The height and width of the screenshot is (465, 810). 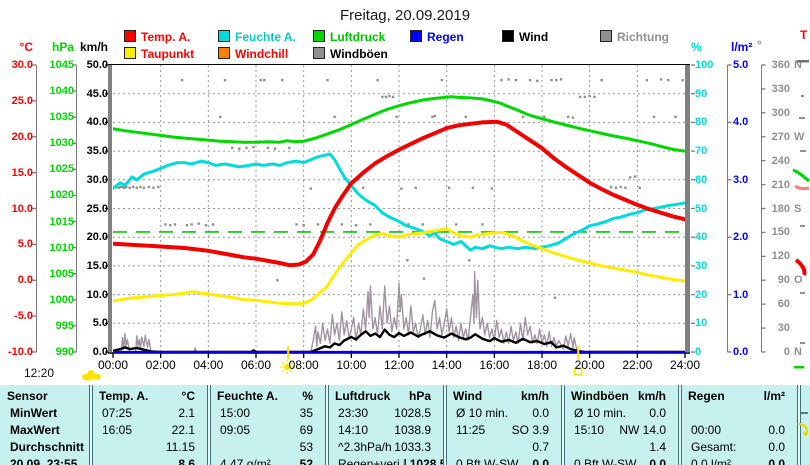 I want to click on axis-tick-label-pressure: 1040, so click(x=61, y=91).